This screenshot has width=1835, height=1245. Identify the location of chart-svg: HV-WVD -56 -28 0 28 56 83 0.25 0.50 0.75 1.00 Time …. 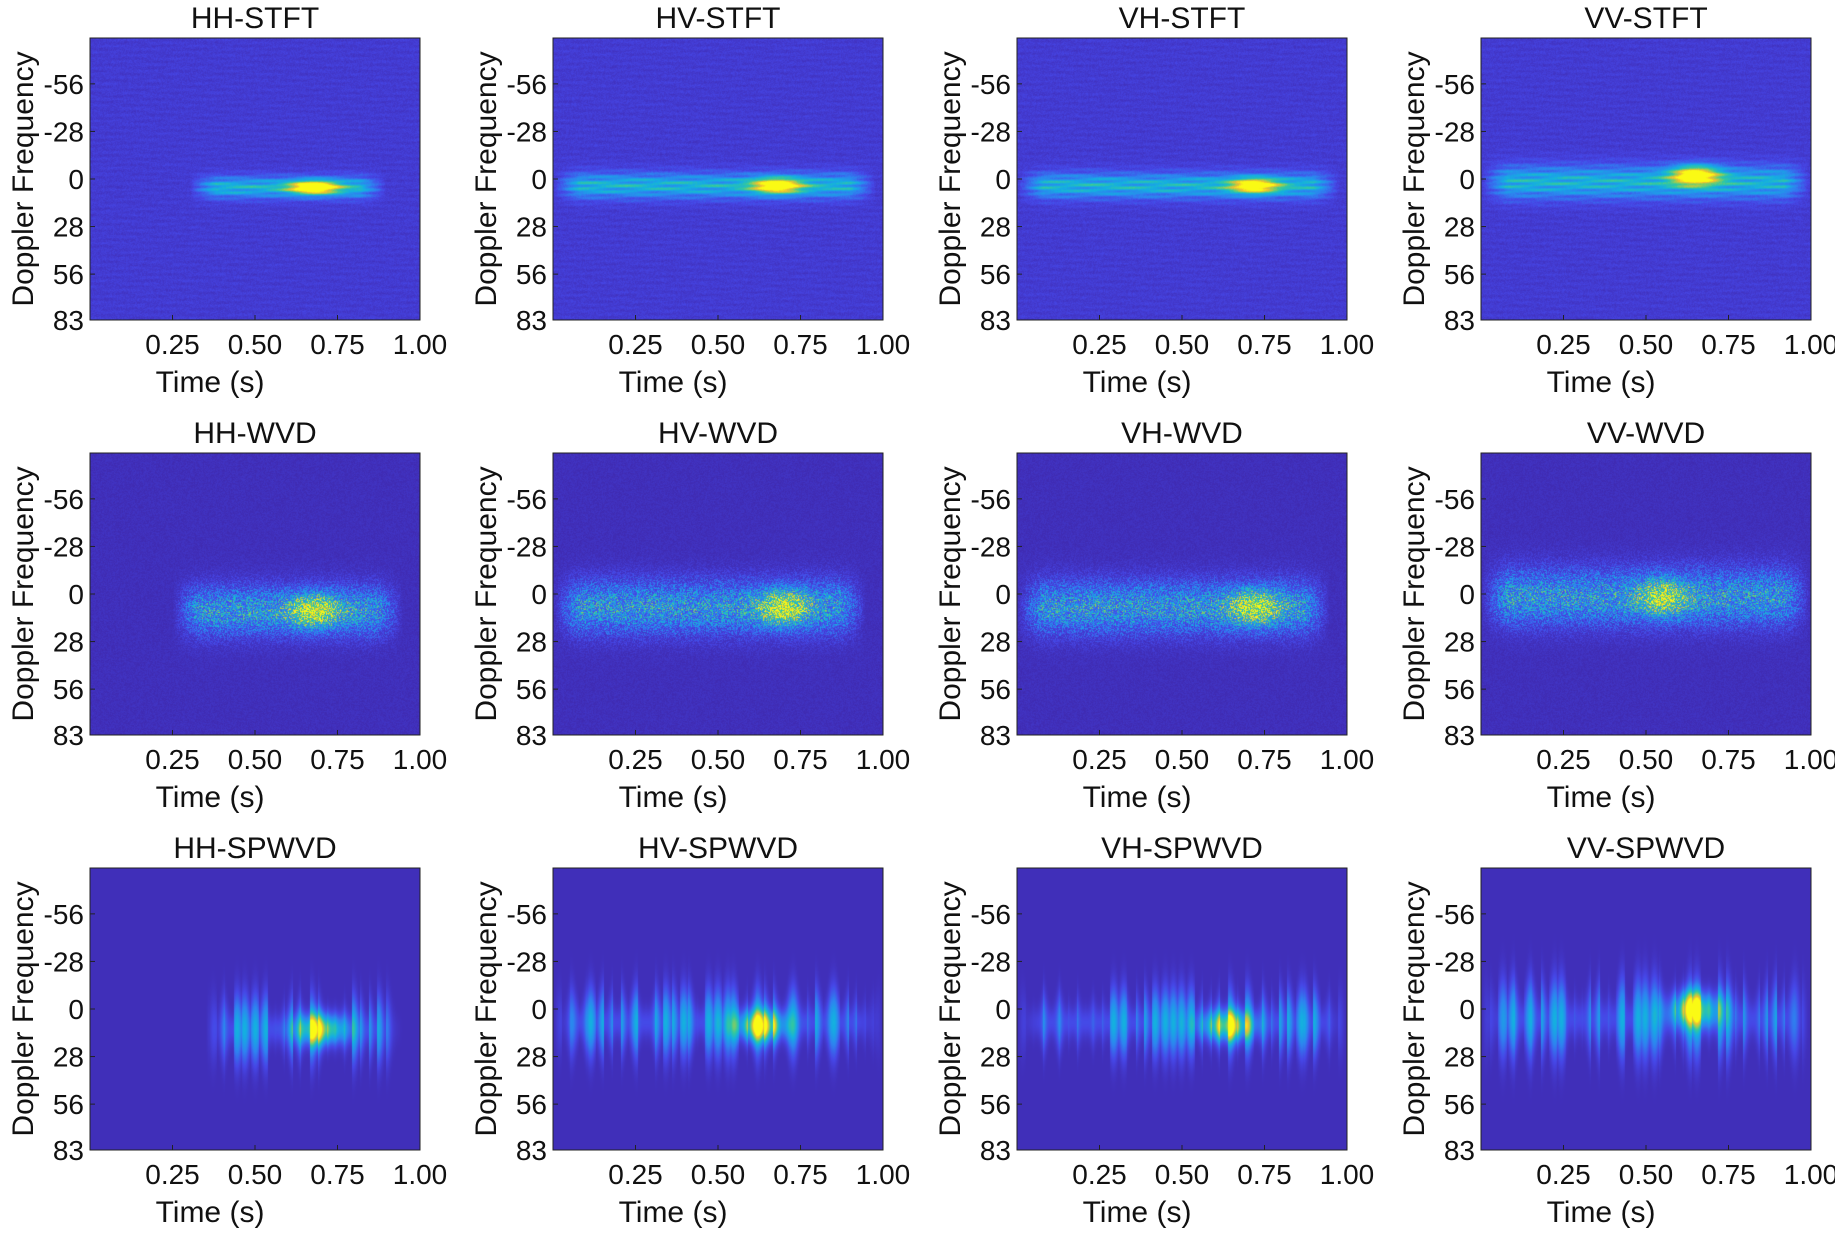
(690, 615).